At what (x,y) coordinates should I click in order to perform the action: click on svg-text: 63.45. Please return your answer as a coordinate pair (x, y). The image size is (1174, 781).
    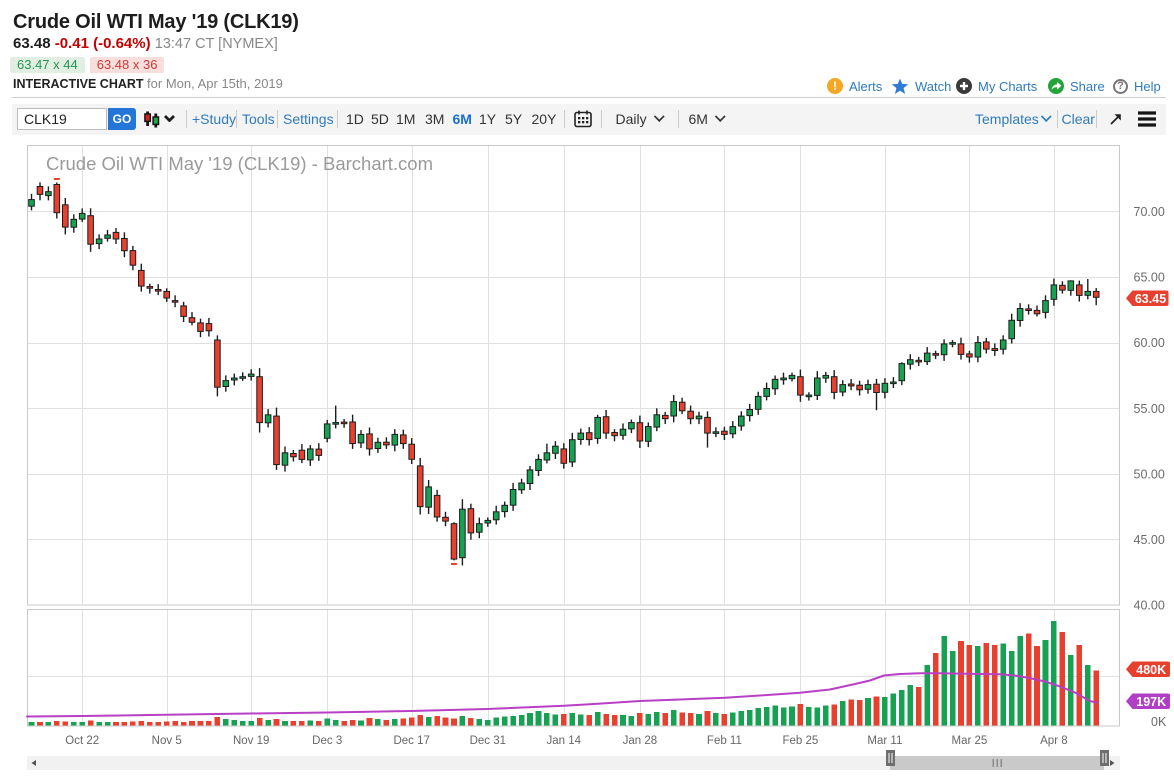
    Looking at the image, I should click on (1150, 299).